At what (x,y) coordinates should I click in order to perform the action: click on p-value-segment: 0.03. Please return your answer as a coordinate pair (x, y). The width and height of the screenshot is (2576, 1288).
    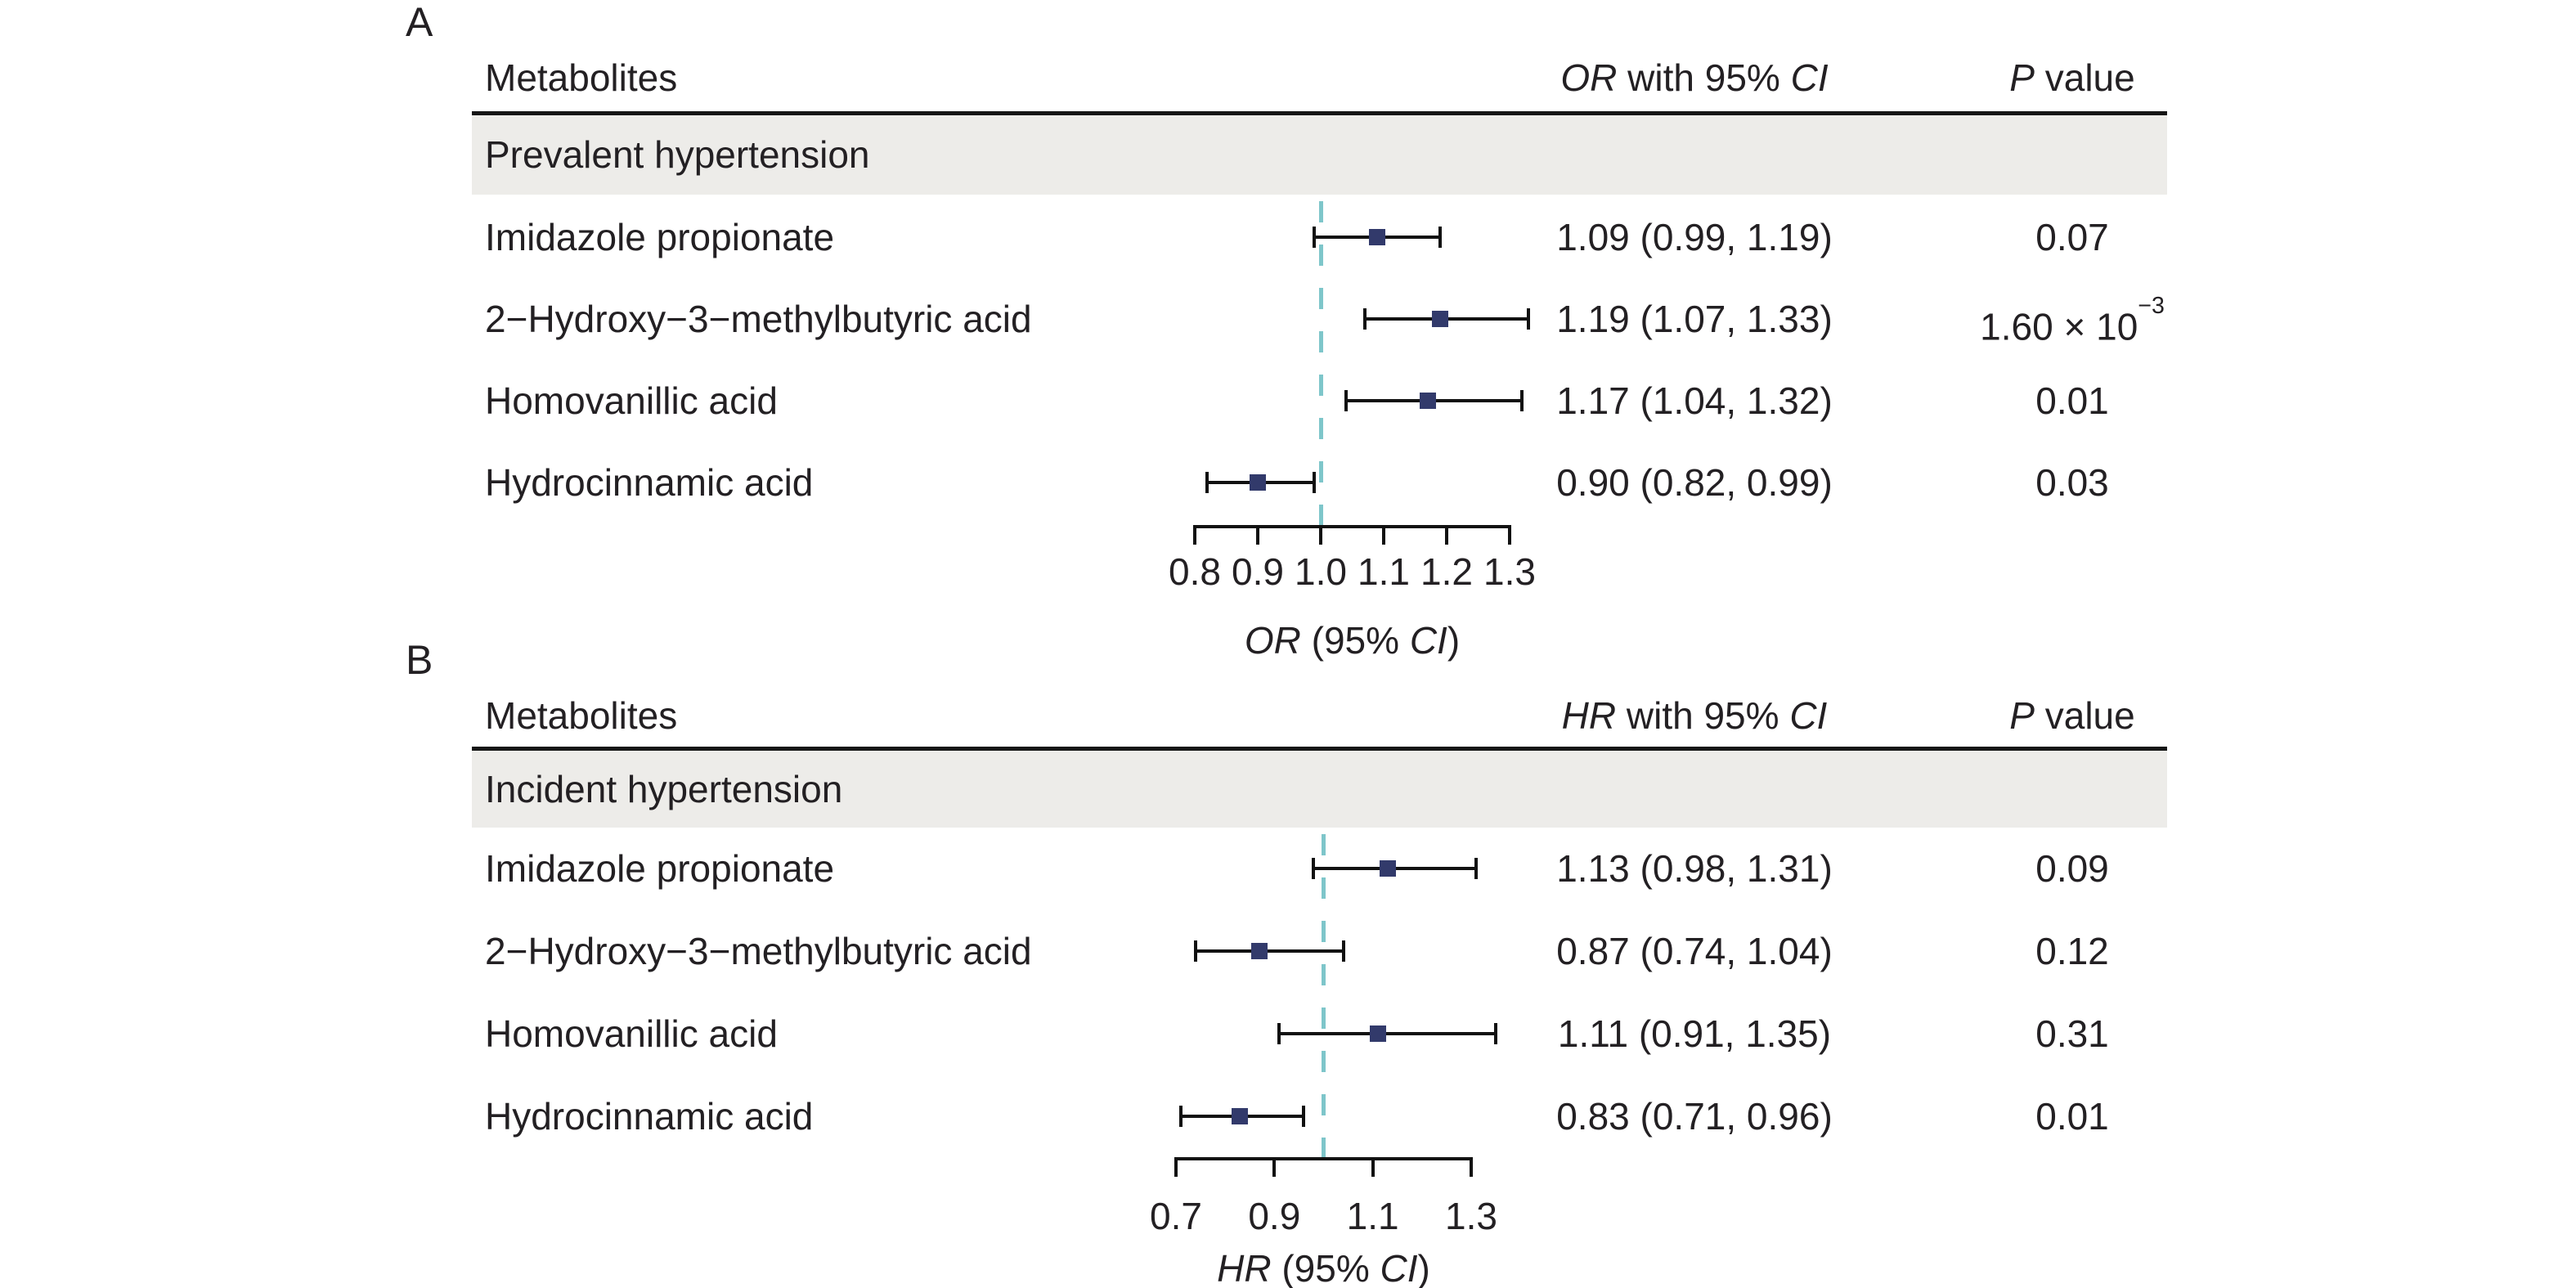
    Looking at the image, I should click on (2072, 483).